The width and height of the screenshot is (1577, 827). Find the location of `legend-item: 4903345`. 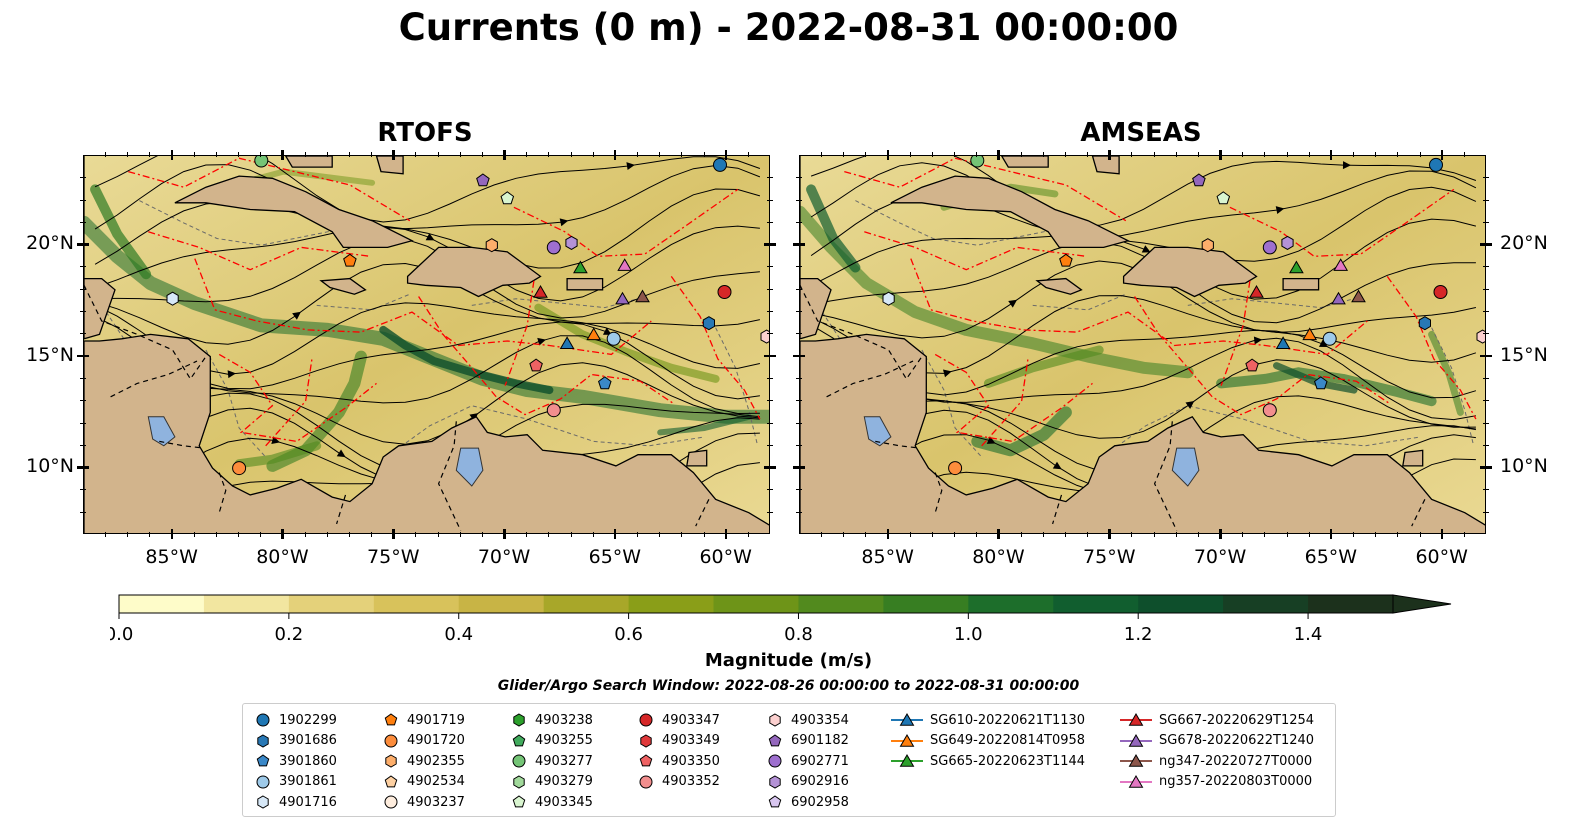

legend-item: 4903345 is located at coordinates (551, 802).